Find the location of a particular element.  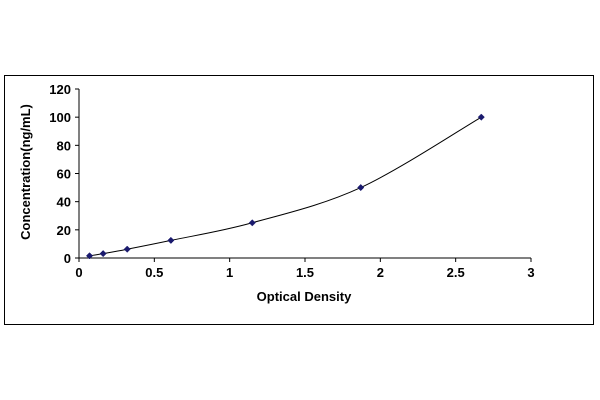

y-tick-label: 100 is located at coordinates (60, 117).